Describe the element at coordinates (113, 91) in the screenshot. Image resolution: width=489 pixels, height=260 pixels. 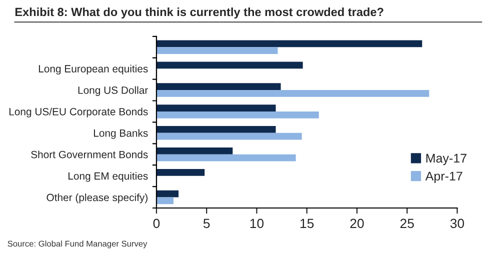
I see `y-tick-label: Long US Dollar` at that location.